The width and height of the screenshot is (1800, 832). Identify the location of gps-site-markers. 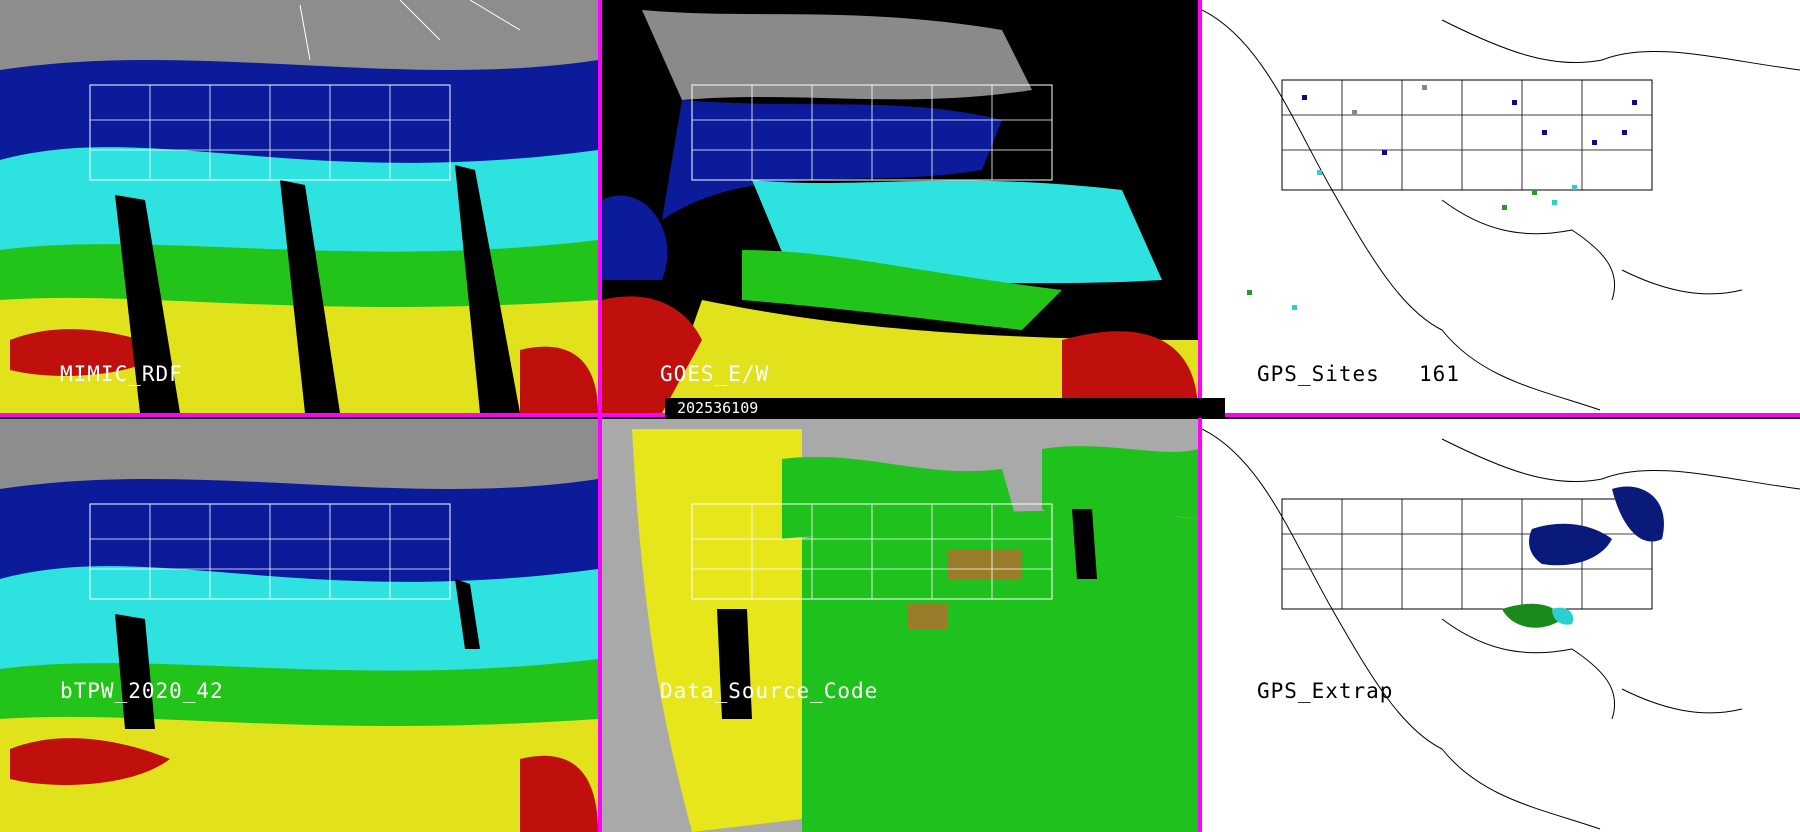
(1442, 197).